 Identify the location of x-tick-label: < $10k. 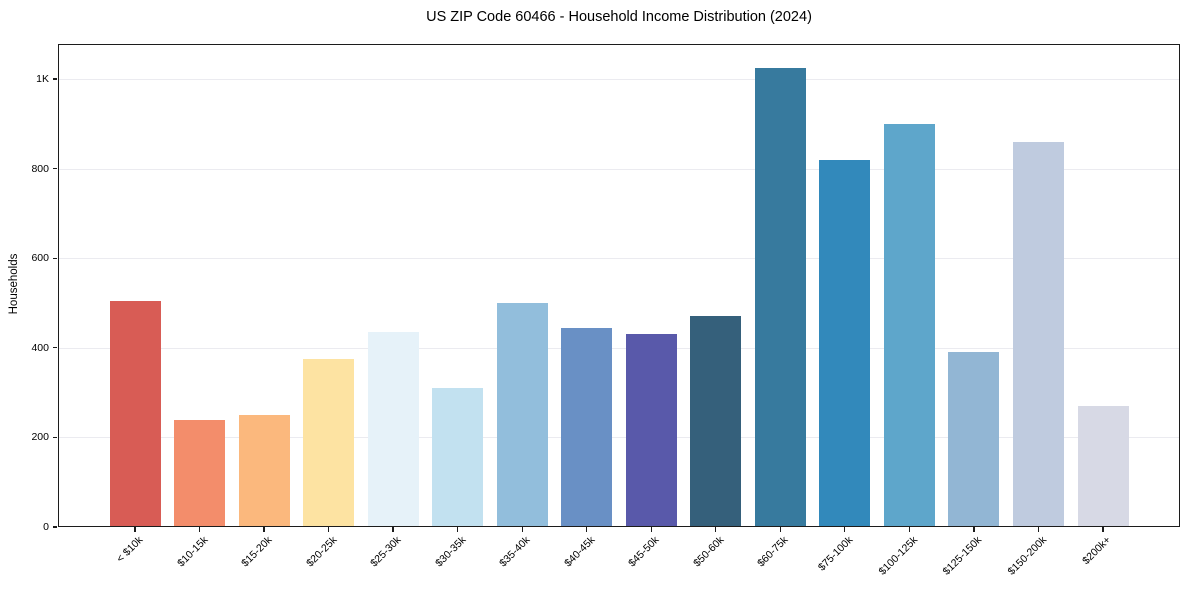
(130, 549).